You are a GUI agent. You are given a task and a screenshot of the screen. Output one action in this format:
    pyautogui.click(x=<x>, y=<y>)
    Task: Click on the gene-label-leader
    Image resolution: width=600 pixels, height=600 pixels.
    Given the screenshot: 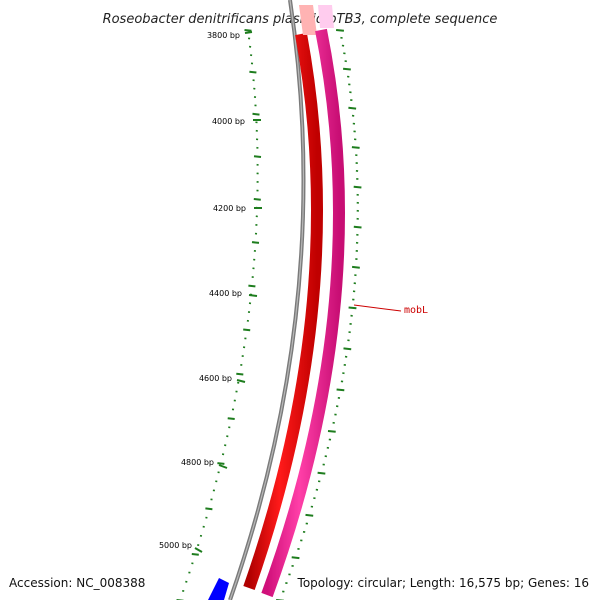 What is the action you would take?
    pyautogui.click(x=377, y=308)
    